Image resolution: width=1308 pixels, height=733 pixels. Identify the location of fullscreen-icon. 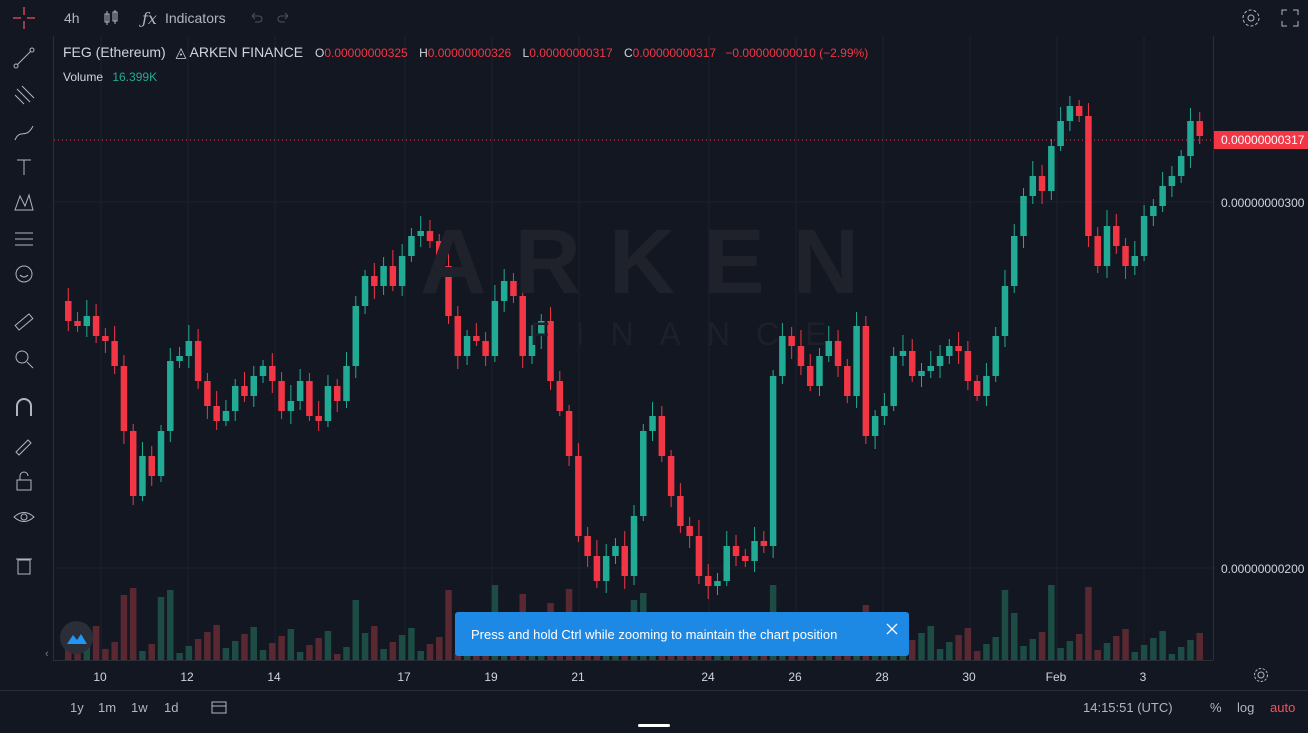
(1290, 18).